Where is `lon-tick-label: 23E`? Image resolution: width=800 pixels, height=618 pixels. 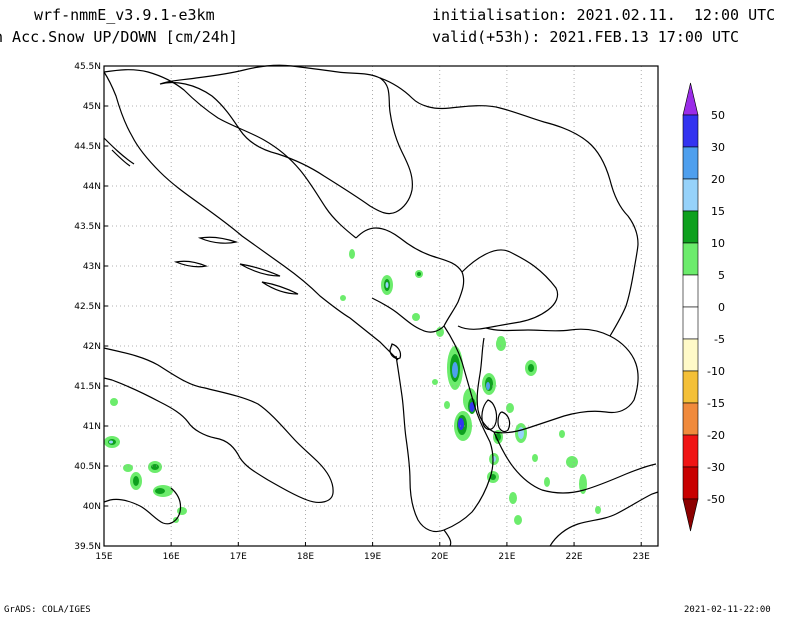
lon-tick-label: 23E is located at coordinates (641, 557).